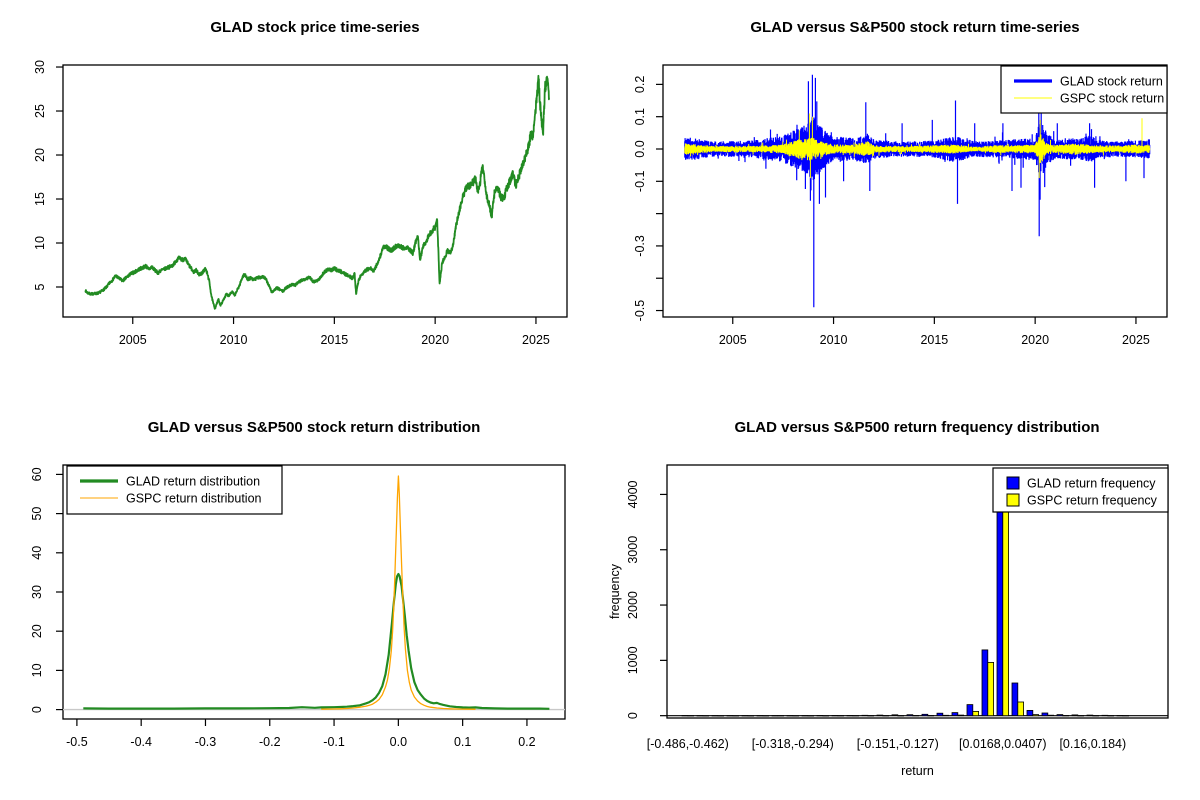 The width and height of the screenshot is (1200, 800). What do you see at coordinates (633, 494) in the screenshot?
I see `y-tick-label: 4000` at bounding box center [633, 494].